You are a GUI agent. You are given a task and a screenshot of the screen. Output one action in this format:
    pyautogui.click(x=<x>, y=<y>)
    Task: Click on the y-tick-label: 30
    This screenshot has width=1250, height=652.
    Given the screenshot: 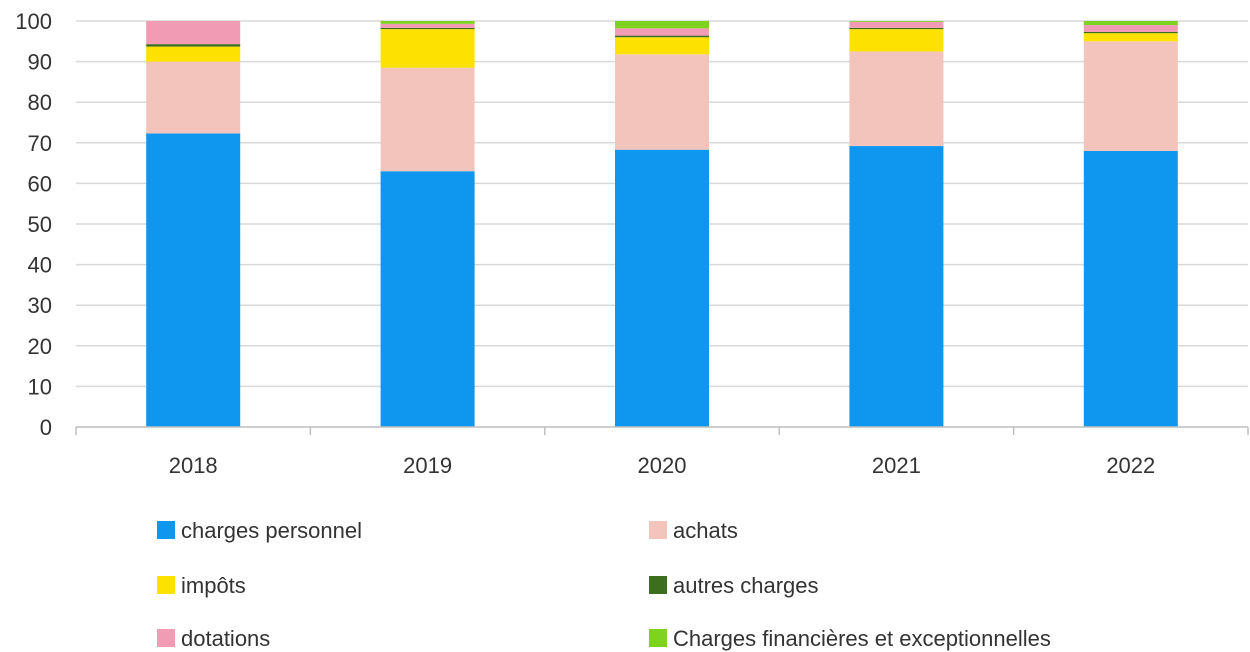 What is the action you would take?
    pyautogui.click(x=40, y=305)
    